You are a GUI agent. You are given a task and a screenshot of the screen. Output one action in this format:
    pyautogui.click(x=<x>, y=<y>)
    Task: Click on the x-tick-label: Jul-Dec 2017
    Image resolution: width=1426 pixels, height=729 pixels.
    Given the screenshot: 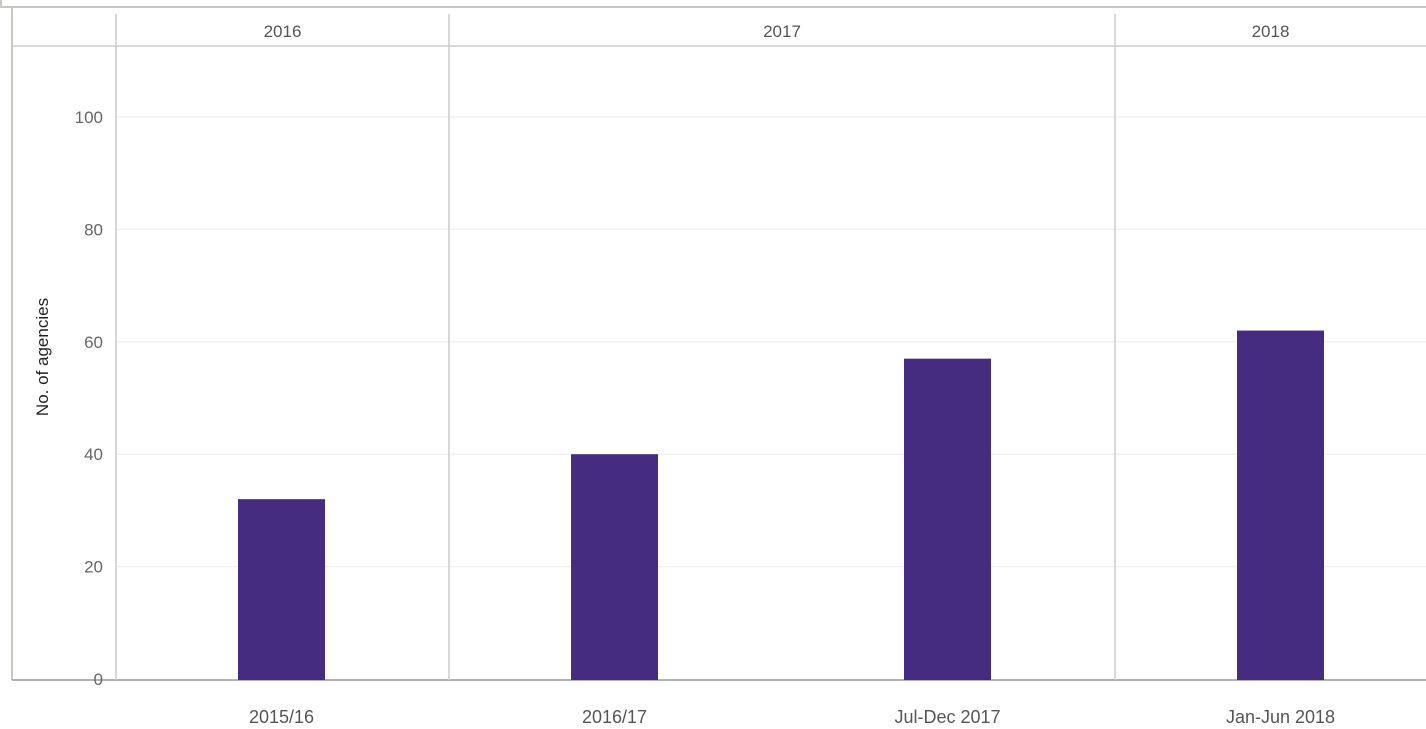 What is the action you would take?
    pyautogui.click(x=947, y=717)
    